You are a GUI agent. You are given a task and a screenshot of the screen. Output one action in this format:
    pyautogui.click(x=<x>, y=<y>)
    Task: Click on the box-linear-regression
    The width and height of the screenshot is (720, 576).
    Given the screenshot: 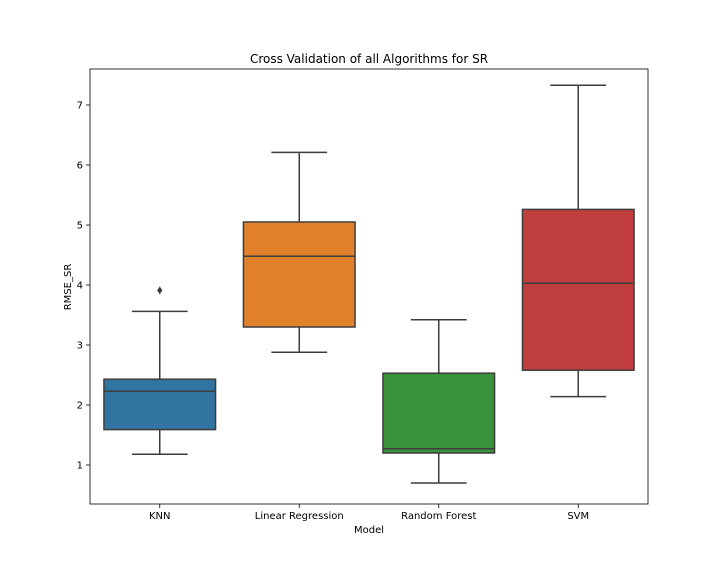 What is the action you would take?
    pyautogui.click(x=299, y=274)
    